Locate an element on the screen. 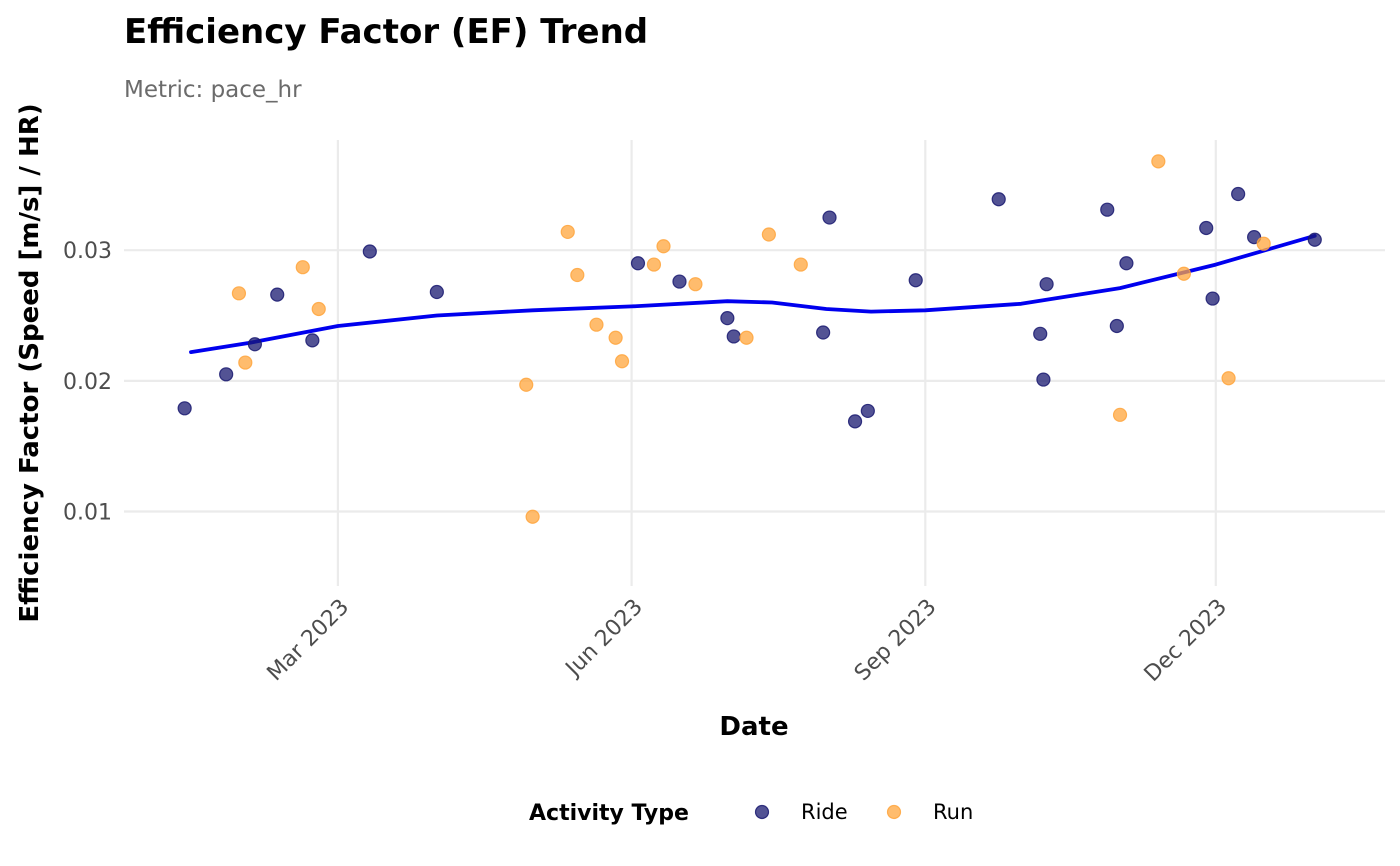  legend-item-ride: Ride is located at coordinates (801, 812).